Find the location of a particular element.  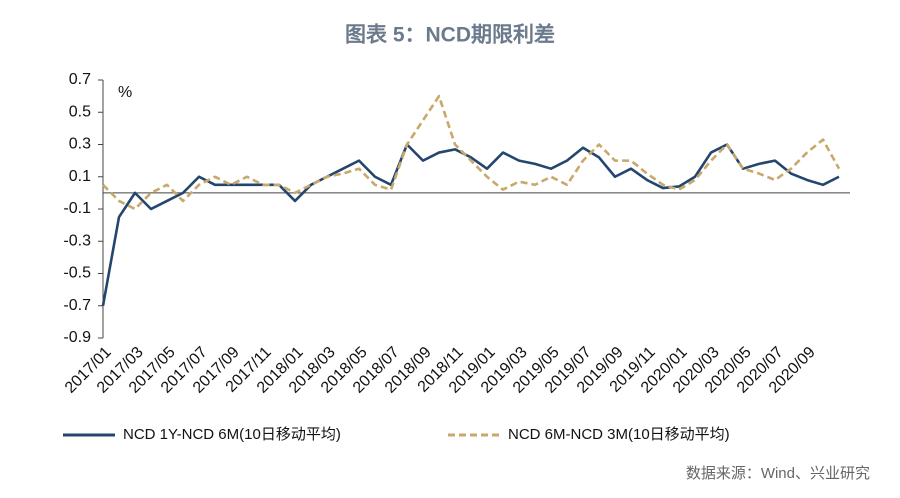

source: 数据来源：Wind、兴业研究 is located at coordinates (778, 473).